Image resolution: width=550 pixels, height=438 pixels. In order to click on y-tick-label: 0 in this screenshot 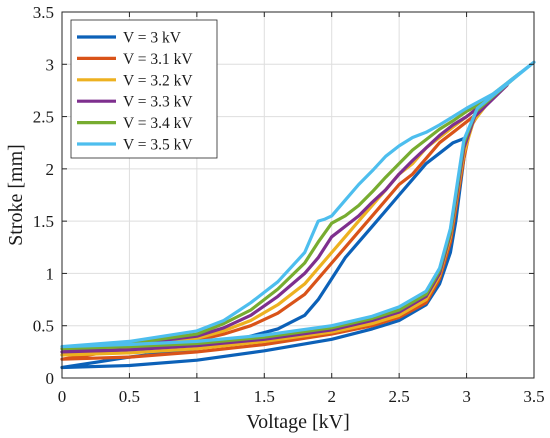, I will do `click(50, 378)`.